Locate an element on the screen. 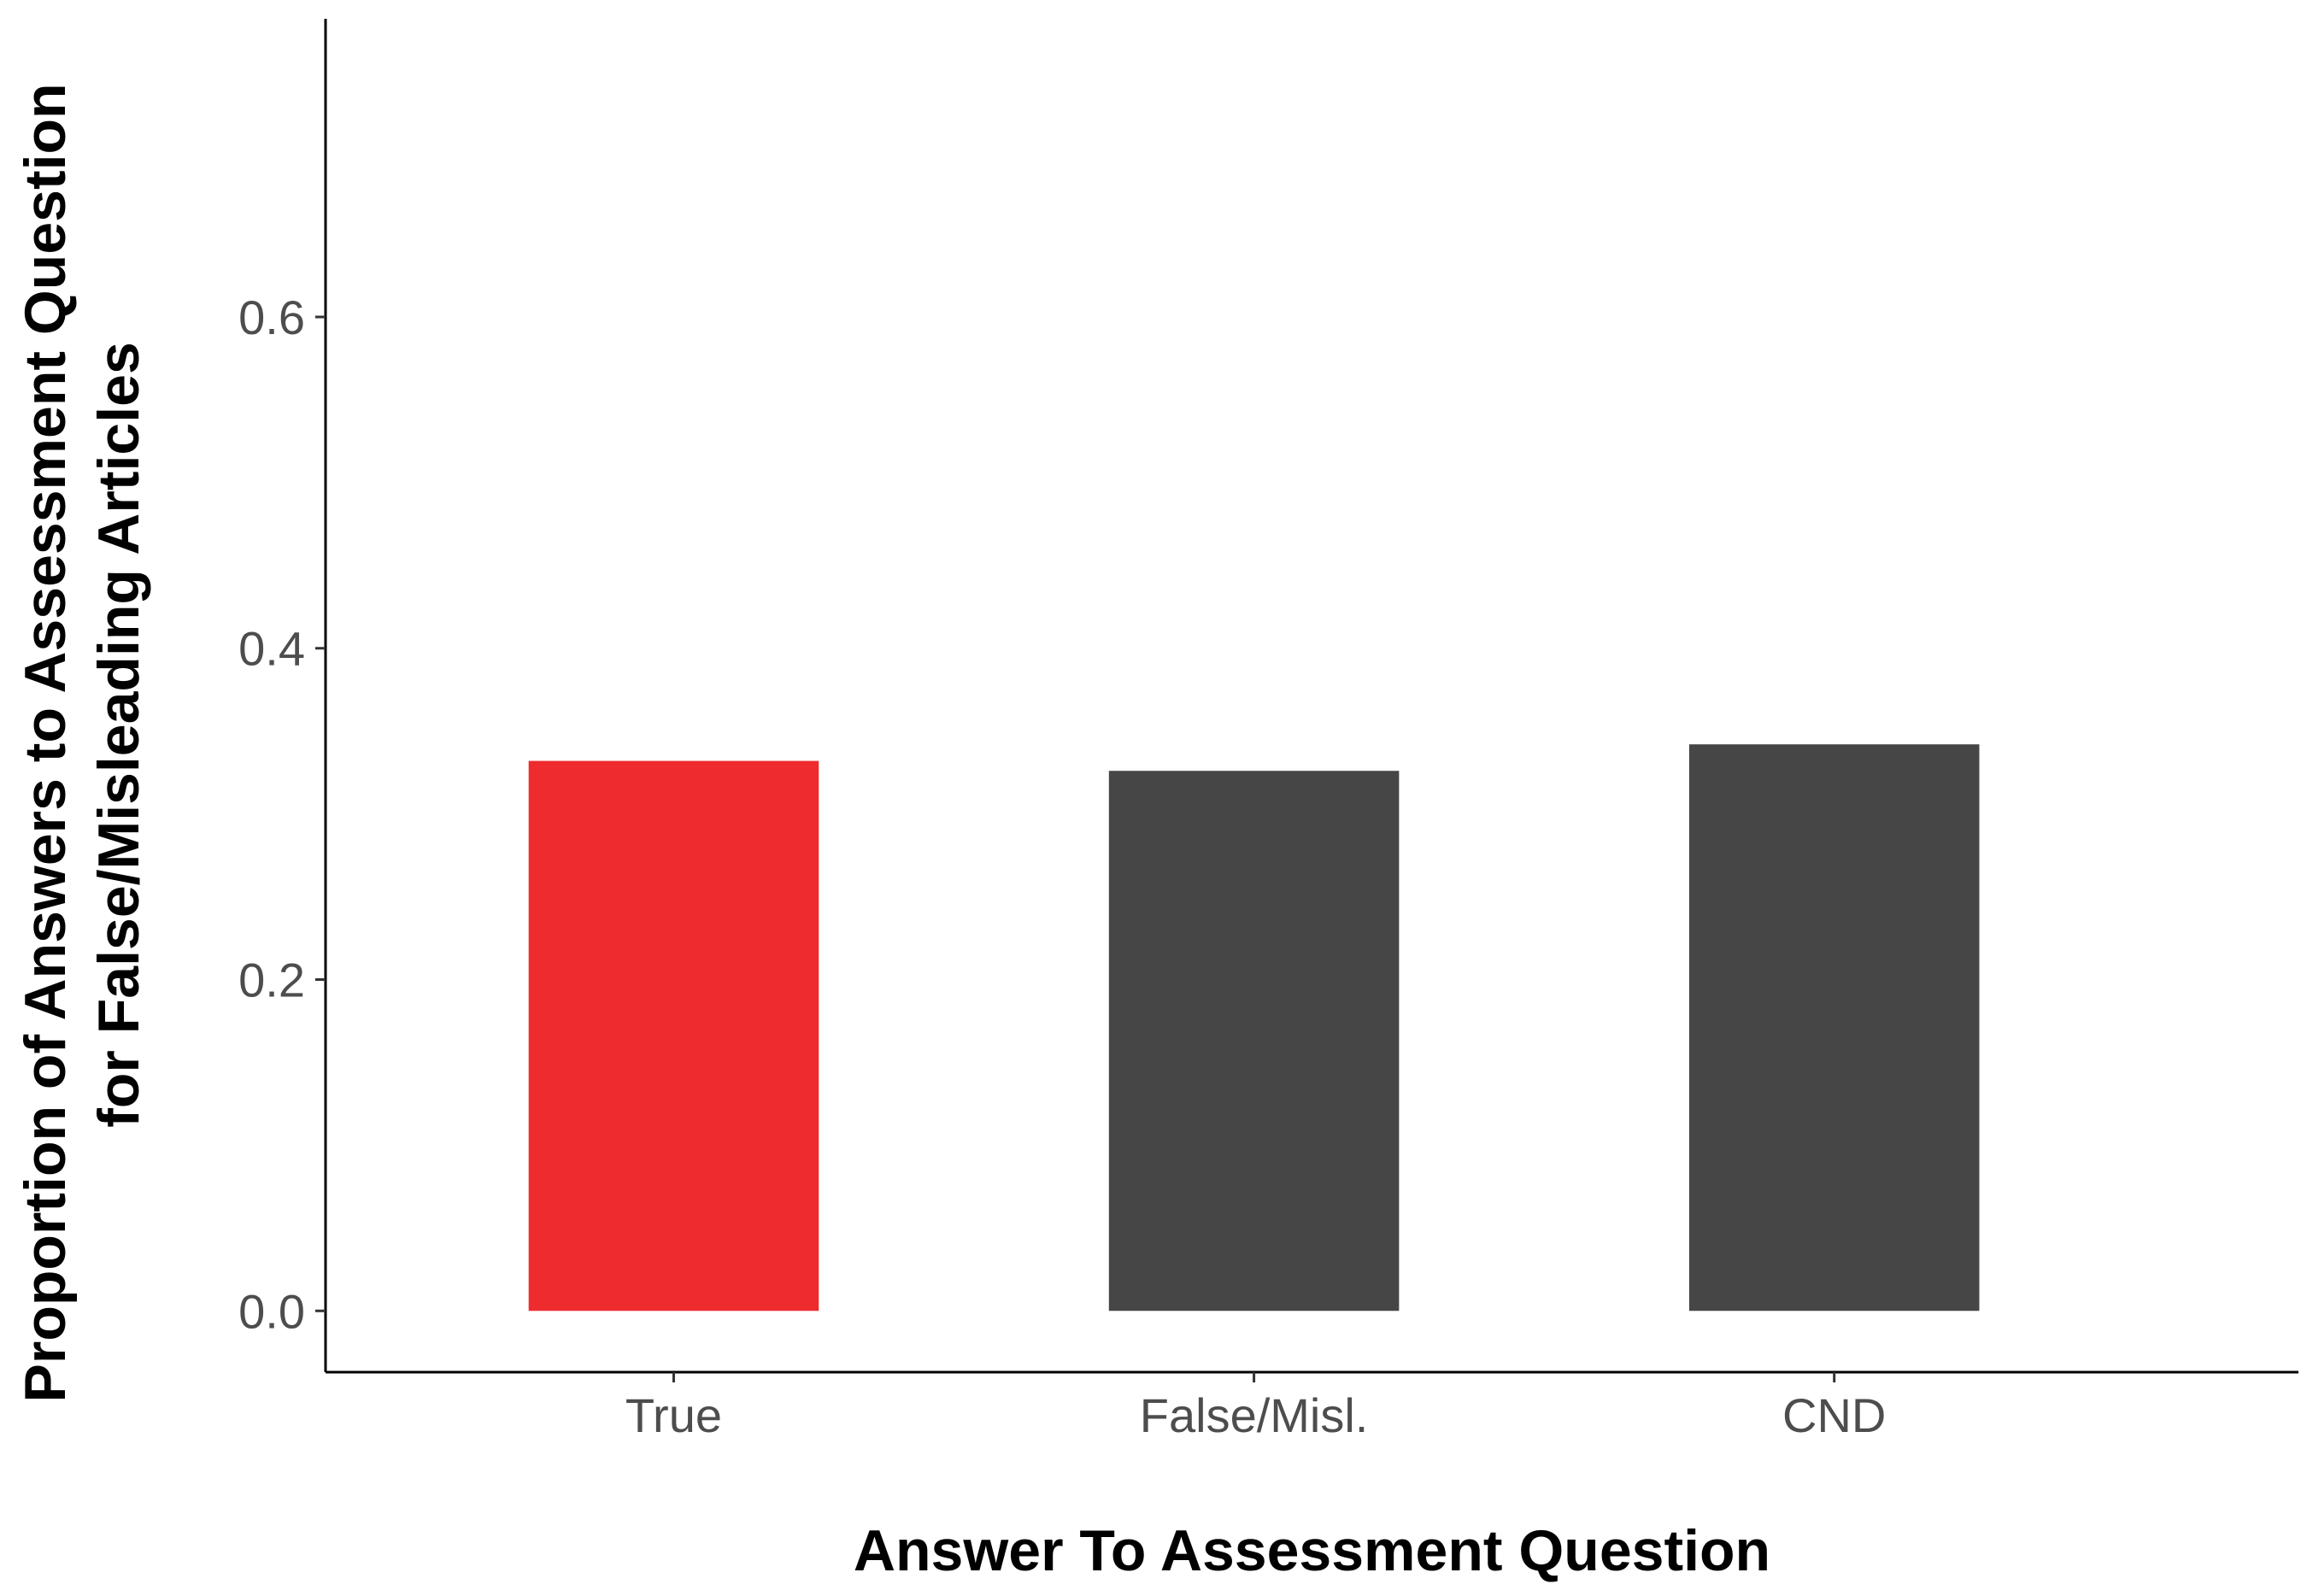 This screenshot has width=2307, height=1596. y-tick-label: 0.0 is located at coordinates (272, 1311).